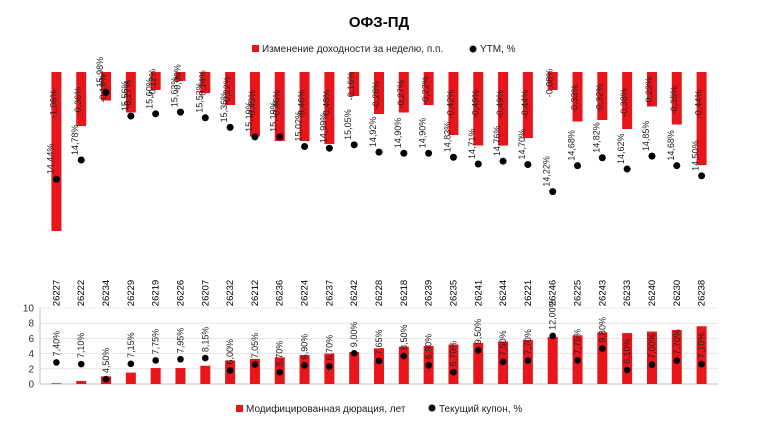 This screenshot has width=758, height=427. I want to click on category-label: 26221, so click(528, 293).